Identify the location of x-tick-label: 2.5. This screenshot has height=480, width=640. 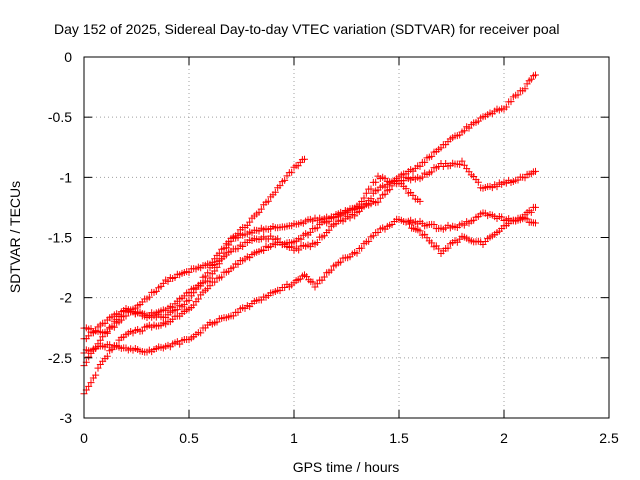
(609, 438).